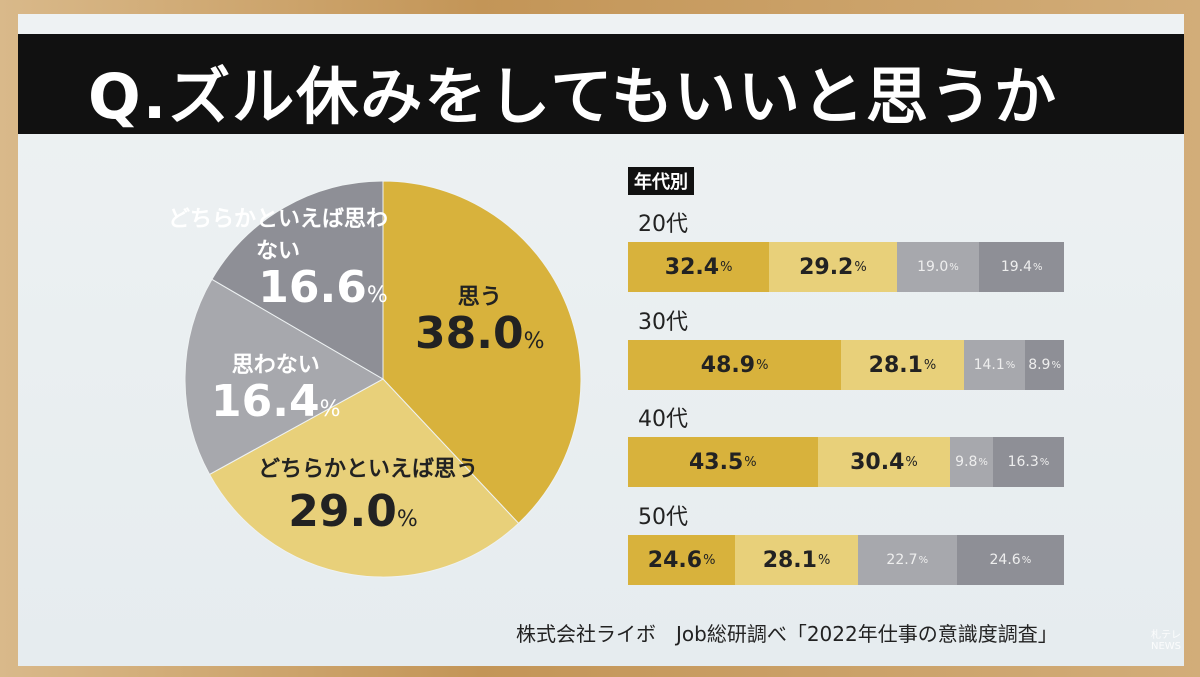 The width and height of the screenshot is (1200, 677). I want to click on bar-segment: 8.9%, so click(1044, 365).